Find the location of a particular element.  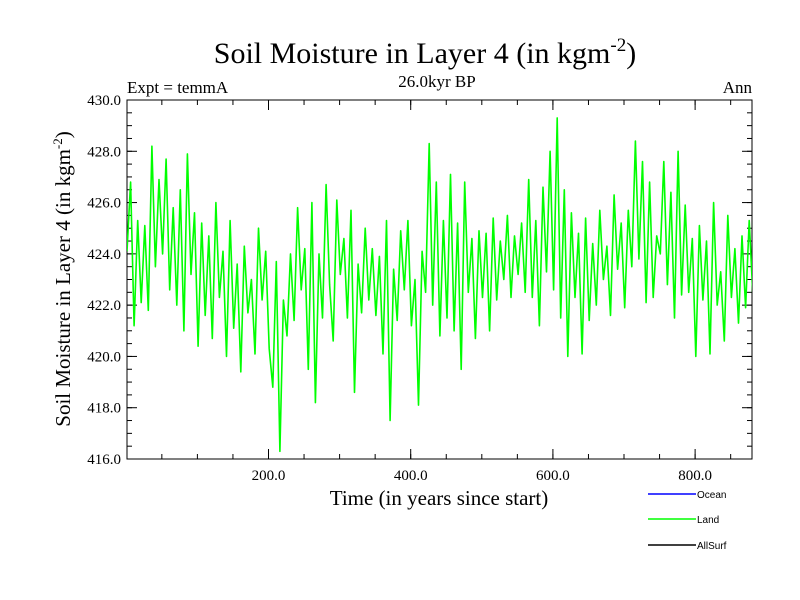

legend-label-allsurf: AllSurf is located at coordinates (712, 546).